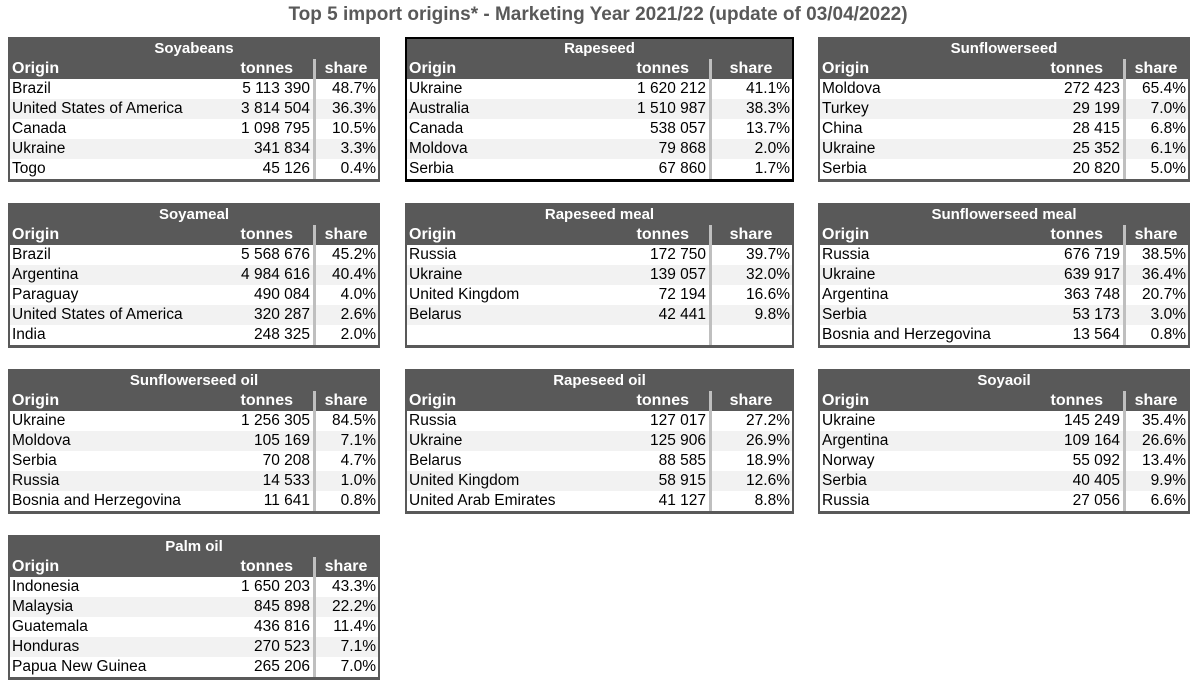 The image size is (1196, 685). Describe the element at coordinates (45, 294) in the screenshot. I see `origin-cell: Paraguay` at that location.